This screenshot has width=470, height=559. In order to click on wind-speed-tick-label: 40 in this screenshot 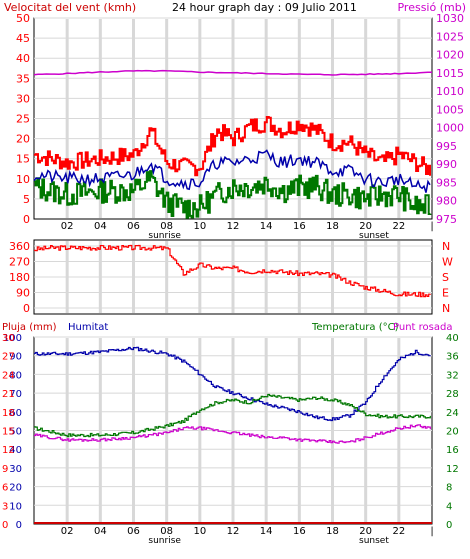, I will do `click(23, 58)`.